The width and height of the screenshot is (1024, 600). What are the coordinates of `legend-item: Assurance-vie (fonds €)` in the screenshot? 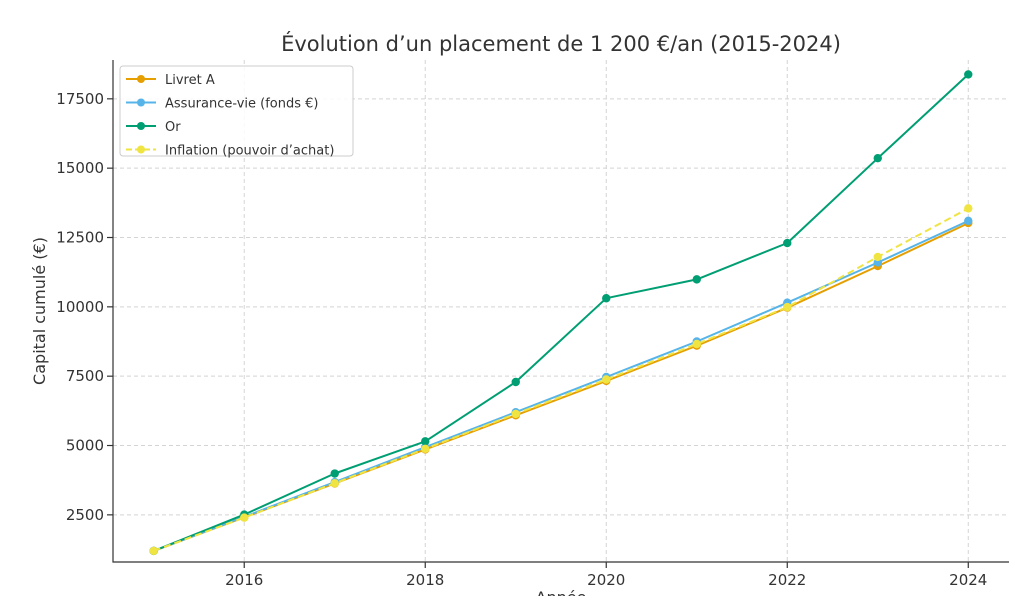 It's located at (222, 104).